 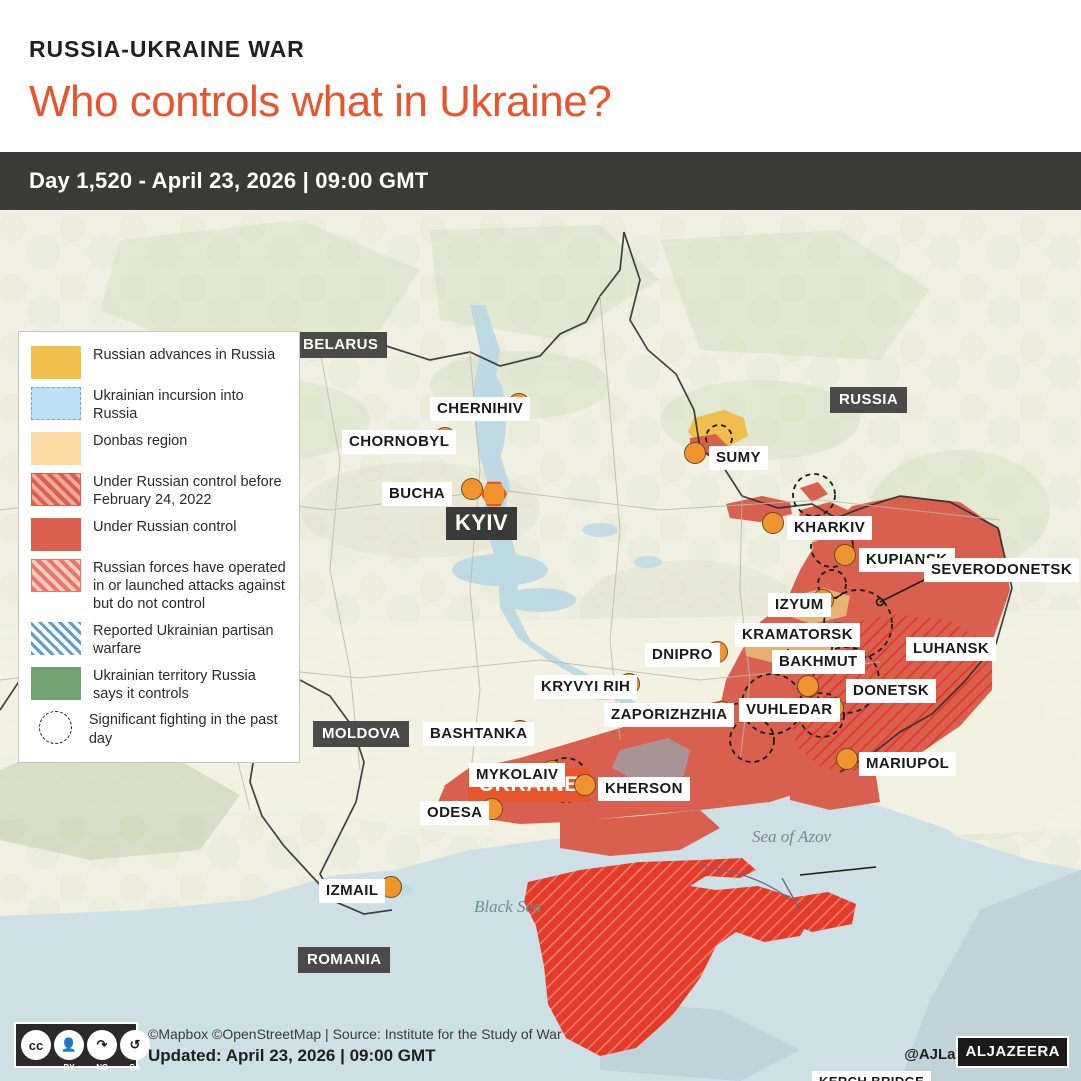 What do you see at coordinates (168, 405) in the screenshot?
I see `legend-label-ukrainian-incursion: Ukrainian incursion into Russia` at bounding box center [168, 405].